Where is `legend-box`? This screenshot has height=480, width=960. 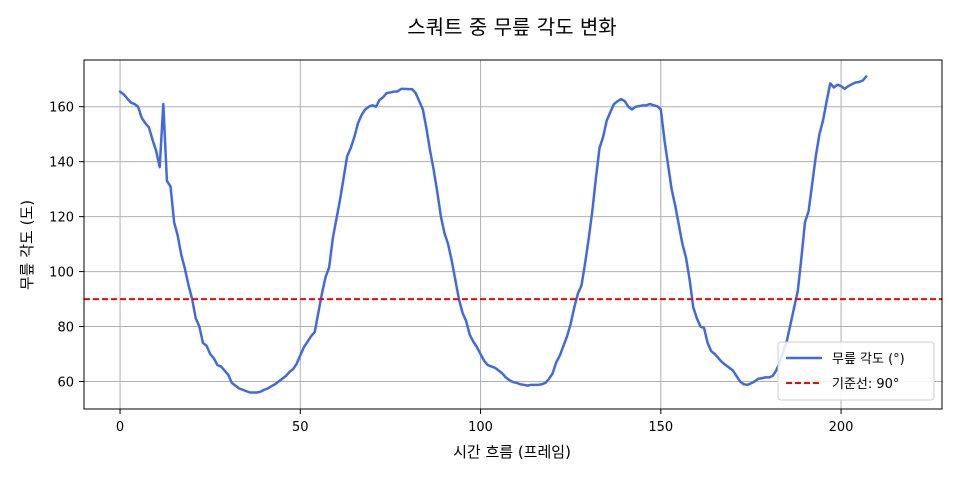
legend-box is located at coordinates (856, 371).